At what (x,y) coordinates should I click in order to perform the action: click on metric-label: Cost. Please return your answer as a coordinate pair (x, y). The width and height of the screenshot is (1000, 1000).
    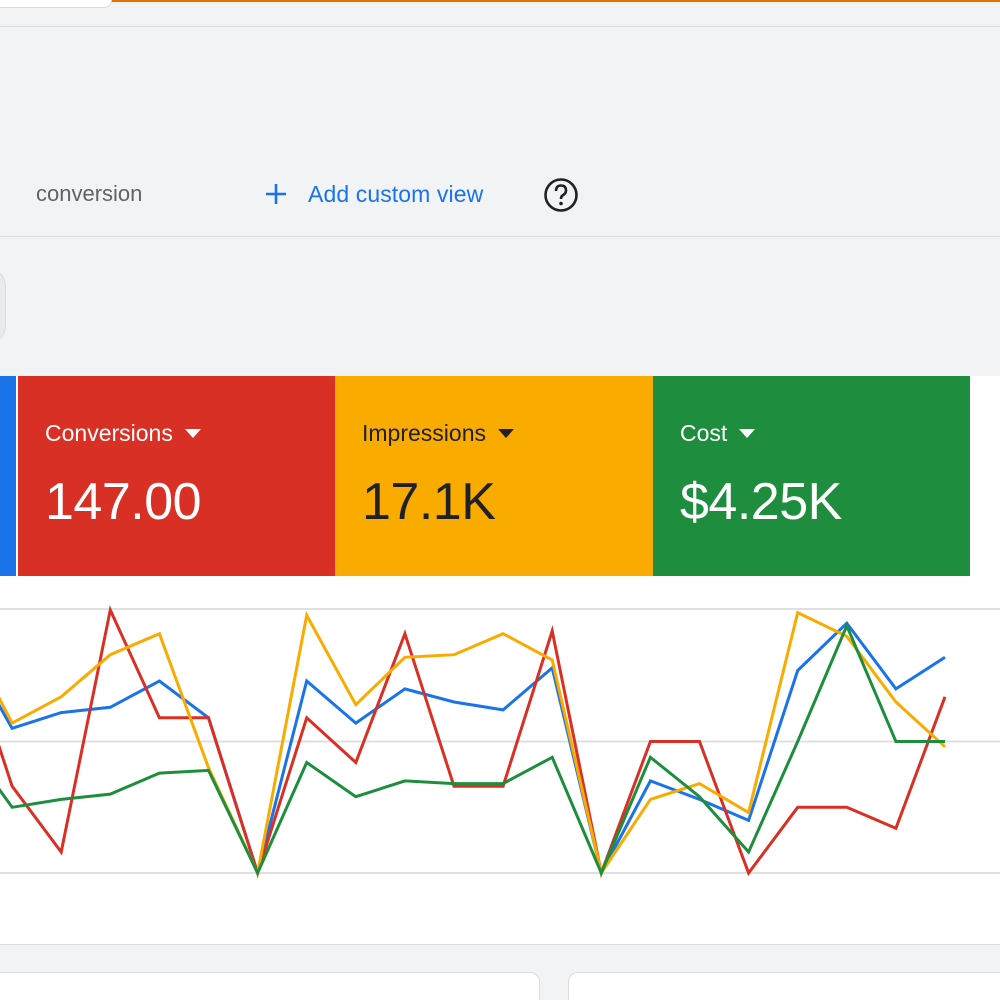
    Looking at the image, I should click on (704, 433).